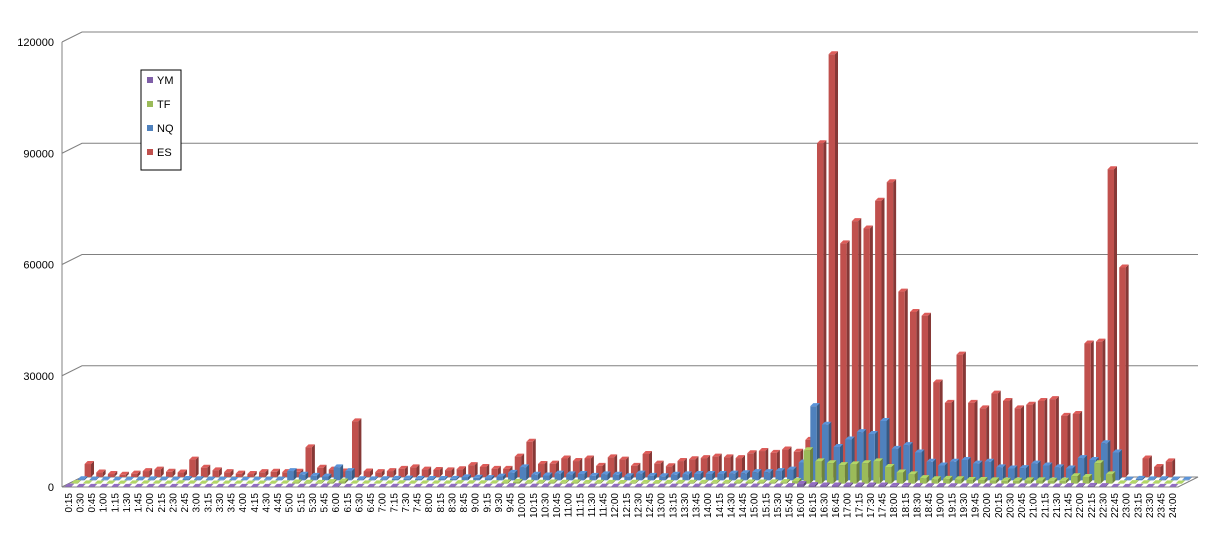 This screenshot has height=545, width=1228. I want to click on x-tick-label: 9:00, so click(476, 503).